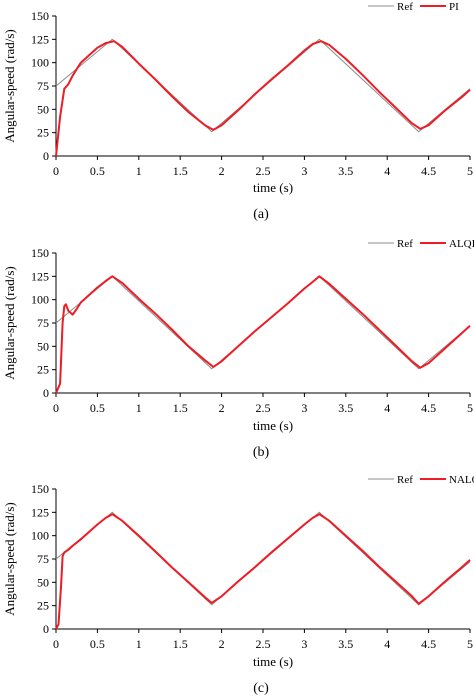 The image size is (474, 699). Describe the element at coordinates (261, 214) in the screenshot. I see `panel-caption: (a)` at that location.